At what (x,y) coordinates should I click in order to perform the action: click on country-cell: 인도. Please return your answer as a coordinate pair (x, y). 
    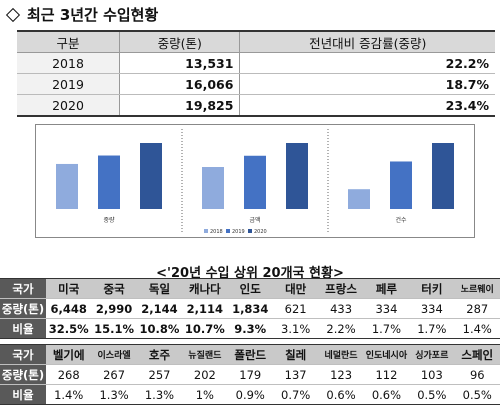
    Looking at the image, I should click on (250, 288).